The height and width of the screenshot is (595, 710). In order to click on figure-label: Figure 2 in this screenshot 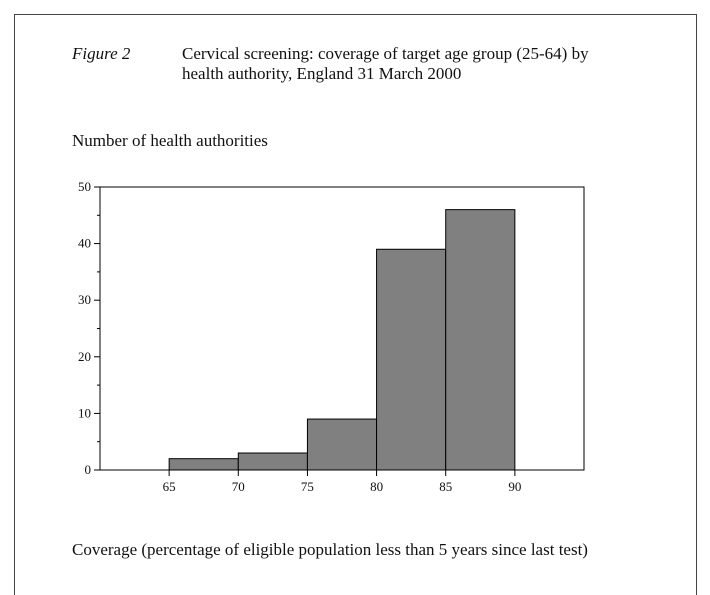, I will do `click(101, 53)`.